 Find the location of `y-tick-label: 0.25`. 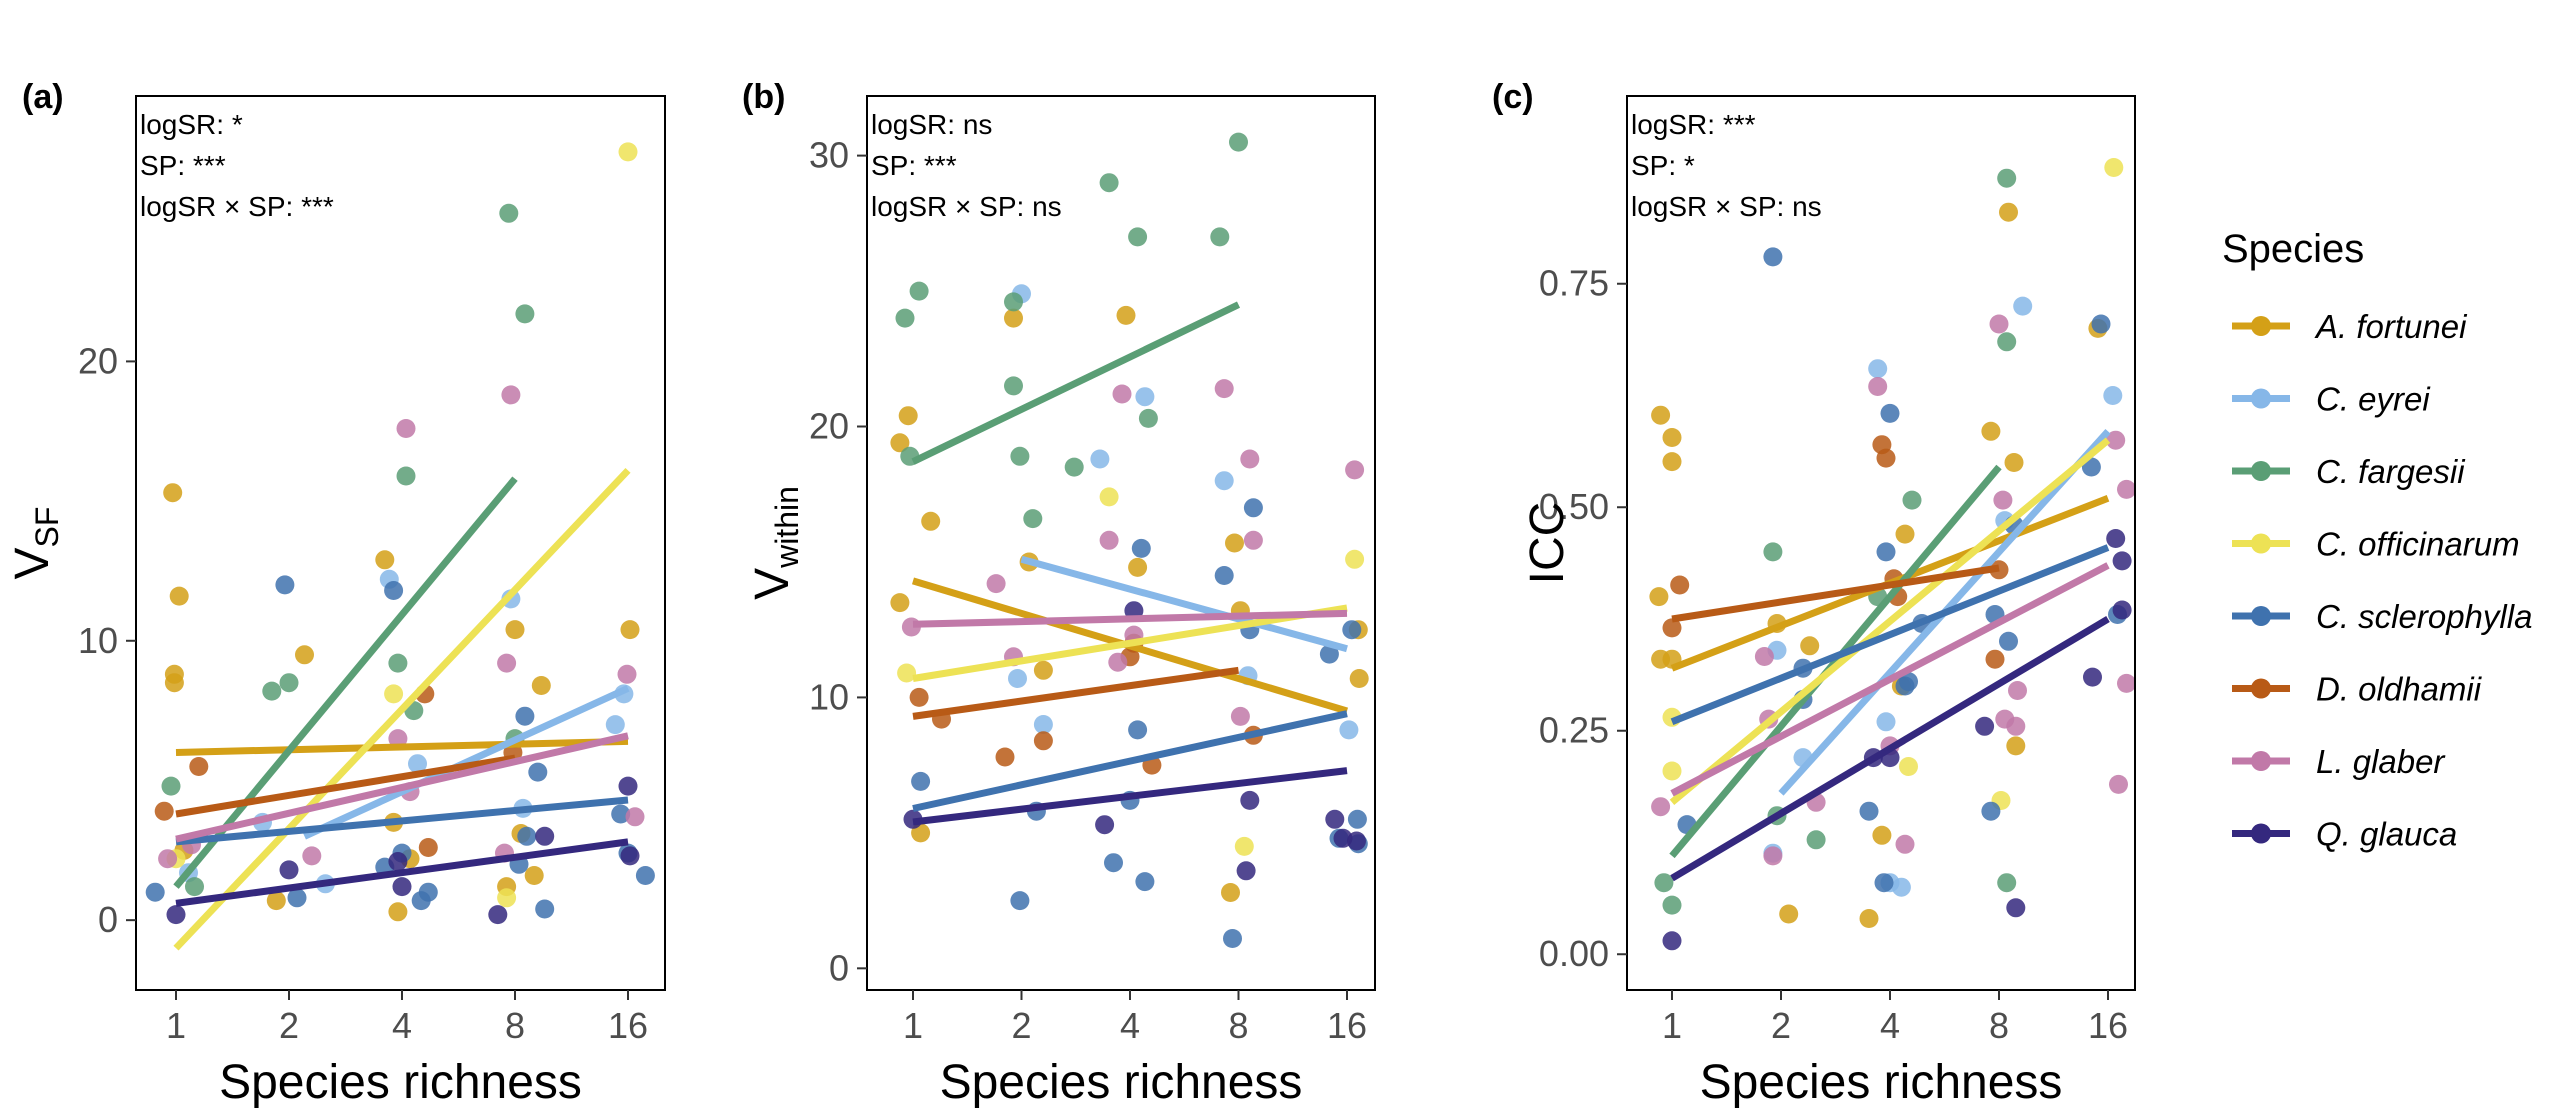

y-tick-label: 0.25 is located at coordinates (1574, 730).